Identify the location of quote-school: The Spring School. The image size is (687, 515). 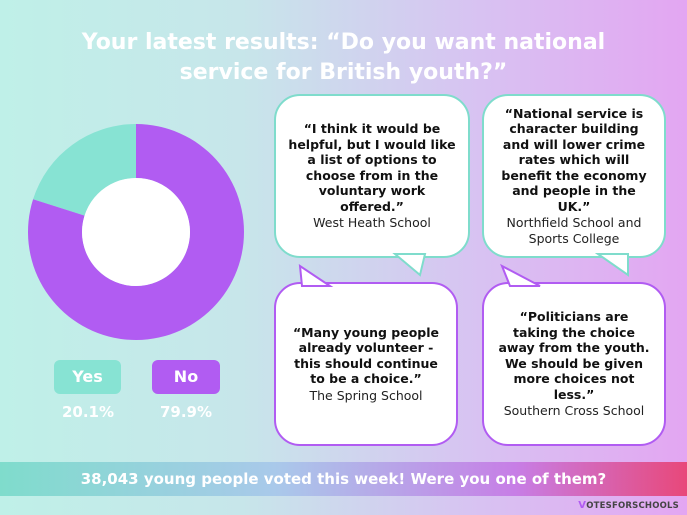
(366, 395).